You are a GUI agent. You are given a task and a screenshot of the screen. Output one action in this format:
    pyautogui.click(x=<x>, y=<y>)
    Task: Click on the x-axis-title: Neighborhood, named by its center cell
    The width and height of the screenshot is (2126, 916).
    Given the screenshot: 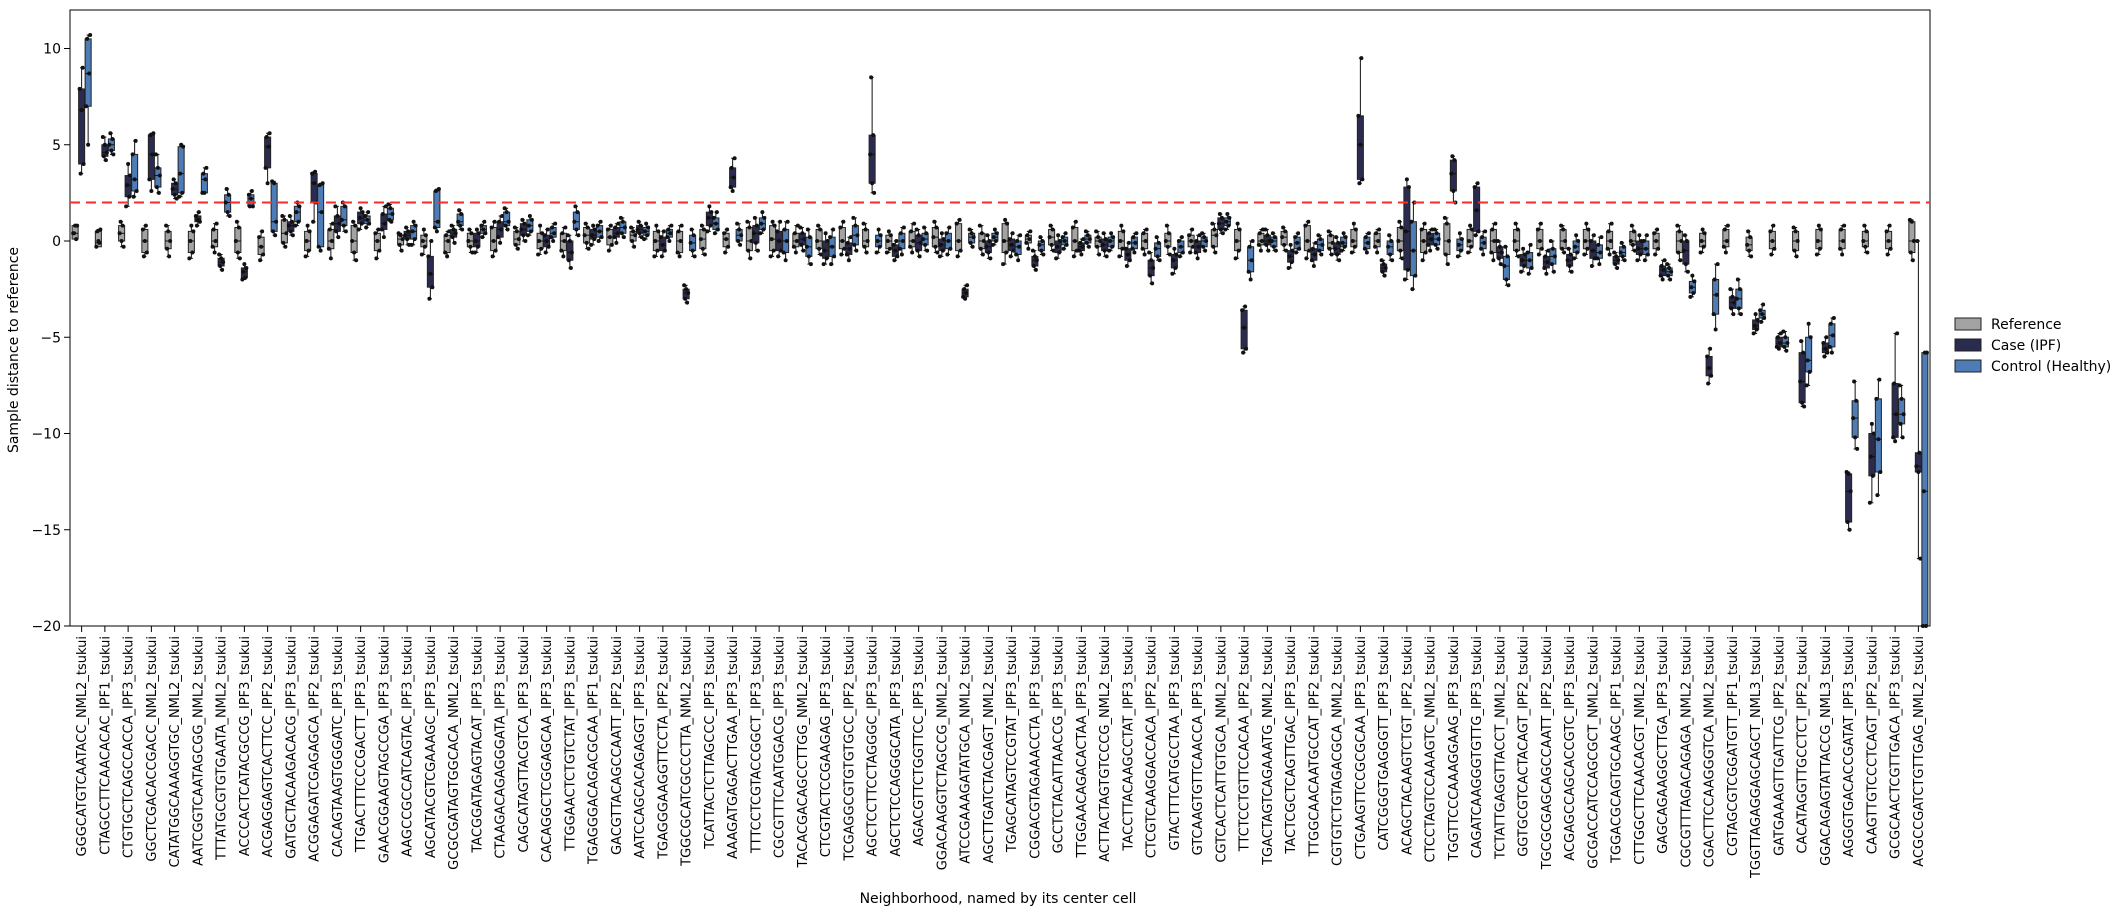 What is the action you would take?
    pyautogui.click(x=998, y=899)
    